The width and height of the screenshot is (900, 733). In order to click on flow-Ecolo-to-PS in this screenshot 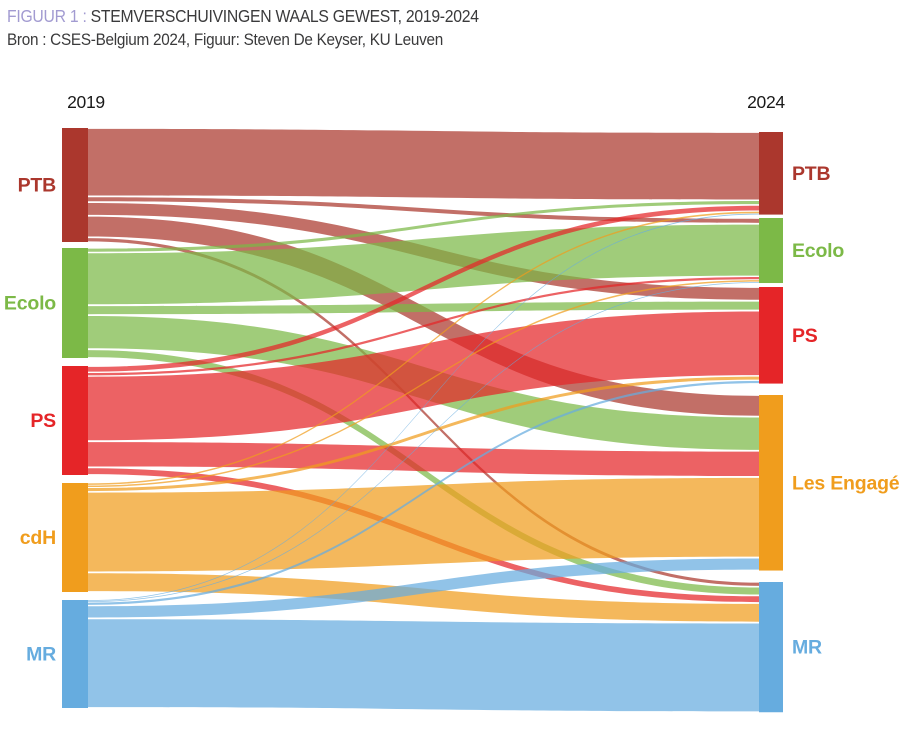, I will do `click(423, 308)`.